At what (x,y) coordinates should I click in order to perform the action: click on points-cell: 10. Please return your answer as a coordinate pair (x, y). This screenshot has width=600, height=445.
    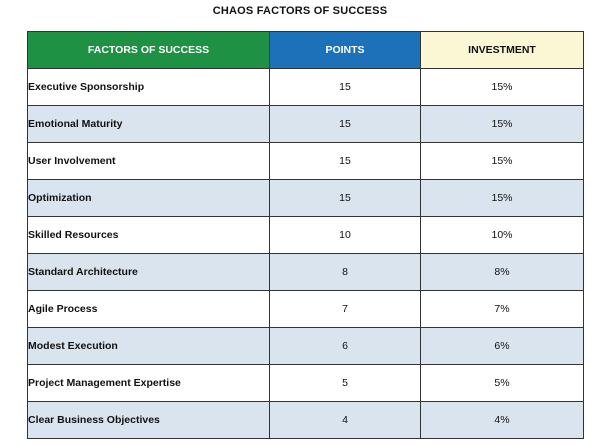
    Looking at the image, I should click on (345, 235).